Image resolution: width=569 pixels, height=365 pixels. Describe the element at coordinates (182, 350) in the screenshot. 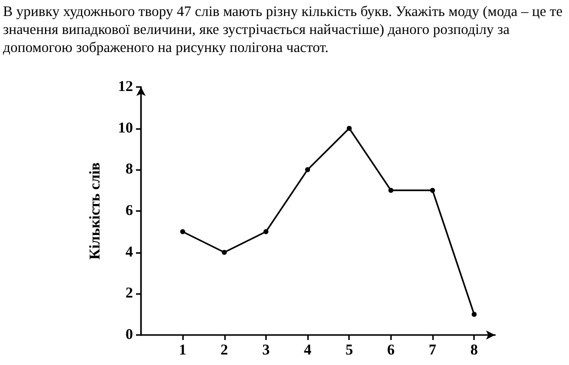

I see `x-tick-label: 1` at that location.